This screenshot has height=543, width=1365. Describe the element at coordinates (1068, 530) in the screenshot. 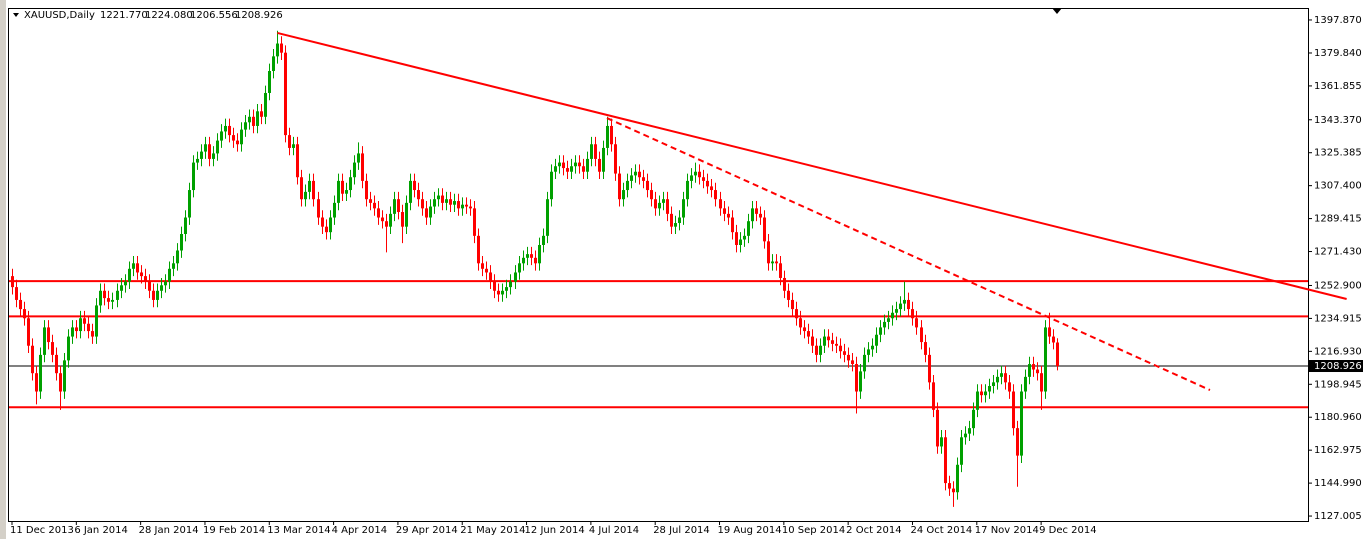

I see `x-tick-label: 9 Dec 2014` at that location.